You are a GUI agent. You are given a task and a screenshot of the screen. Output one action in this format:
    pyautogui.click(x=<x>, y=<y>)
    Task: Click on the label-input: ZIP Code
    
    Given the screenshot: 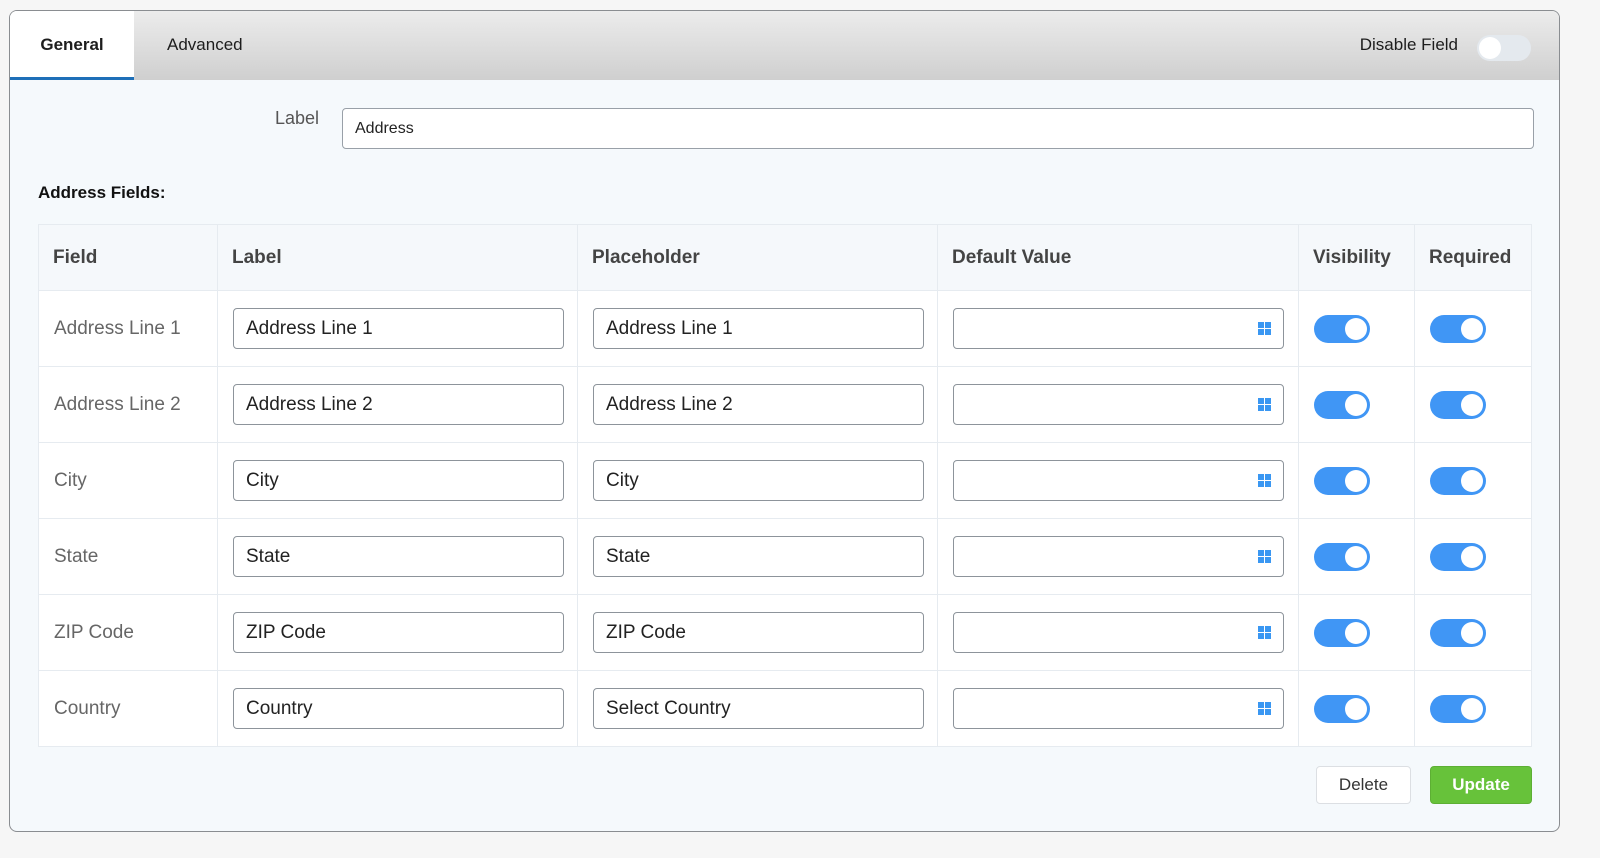 What is the action you would take?
    pyautogui.click(x=398, y=632)
    